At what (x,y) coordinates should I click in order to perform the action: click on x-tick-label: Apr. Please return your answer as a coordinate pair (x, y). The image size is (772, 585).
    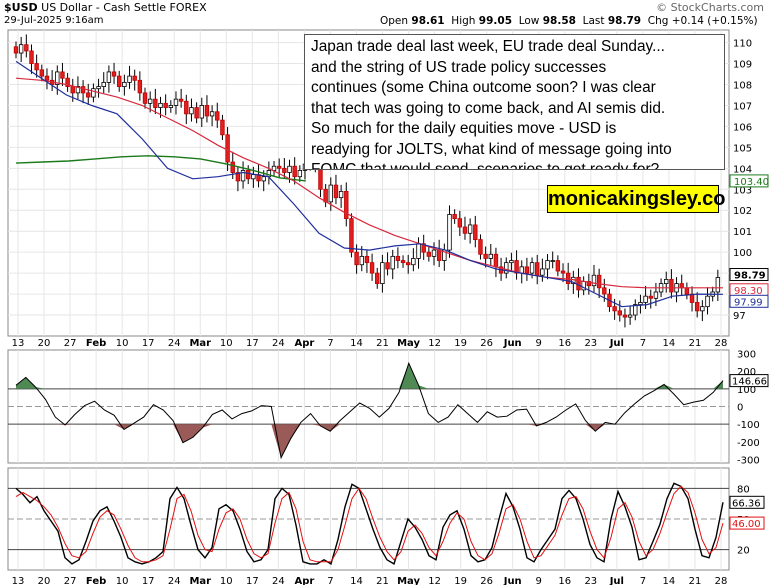
    Looking at the image, I should click on (304, 343).